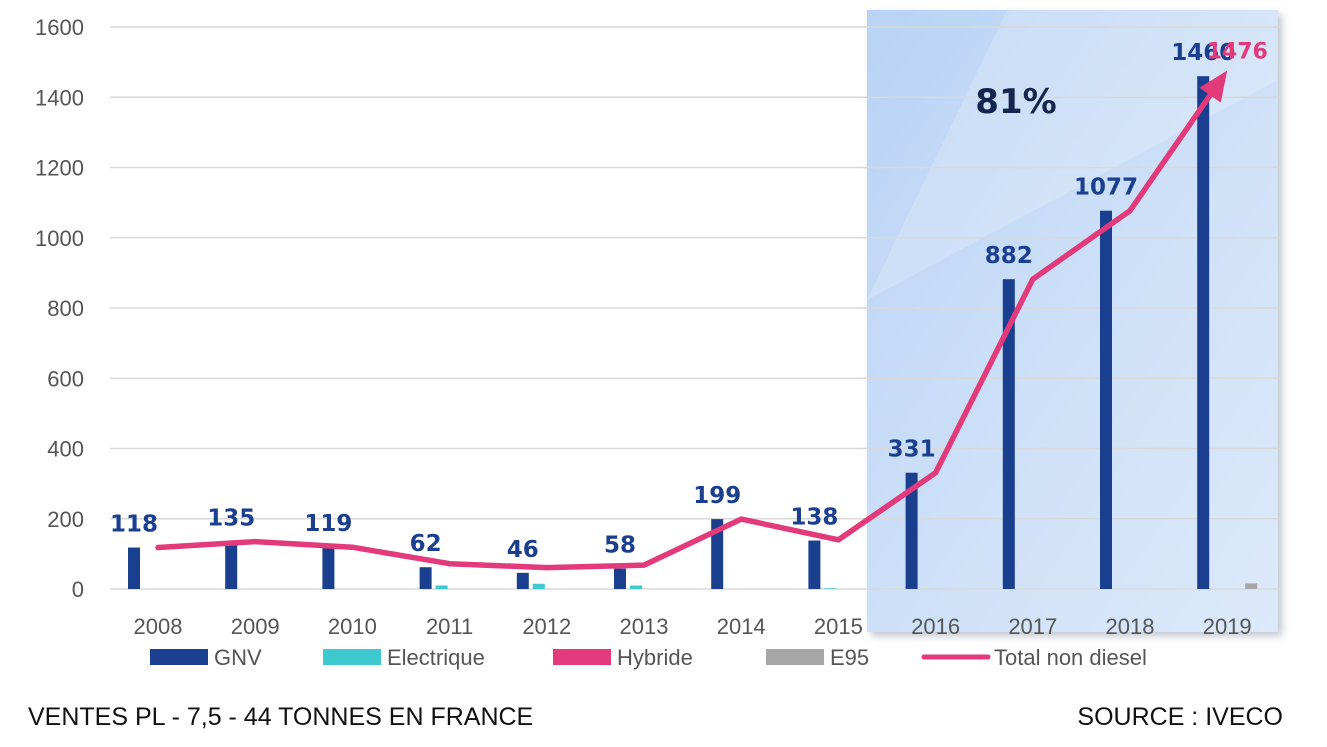  I want to click on highlight-percentage-label: 81%, so click(1015, 102).